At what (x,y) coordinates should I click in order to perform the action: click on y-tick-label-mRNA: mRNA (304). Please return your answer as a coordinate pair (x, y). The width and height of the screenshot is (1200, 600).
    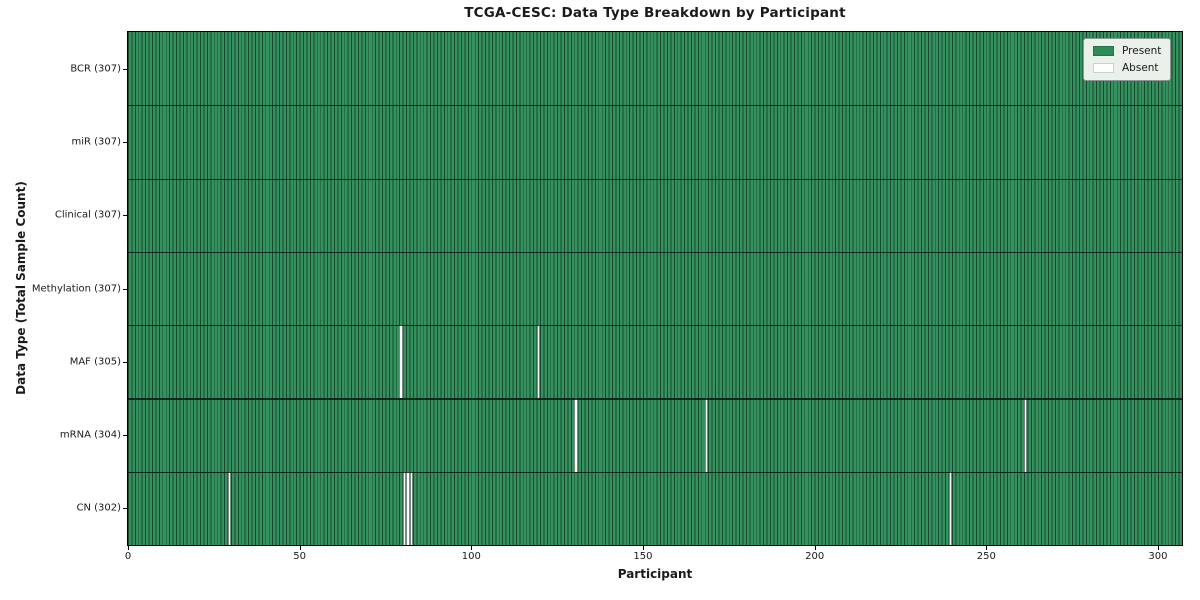
    Looking at the image, I should click on (90, 435).